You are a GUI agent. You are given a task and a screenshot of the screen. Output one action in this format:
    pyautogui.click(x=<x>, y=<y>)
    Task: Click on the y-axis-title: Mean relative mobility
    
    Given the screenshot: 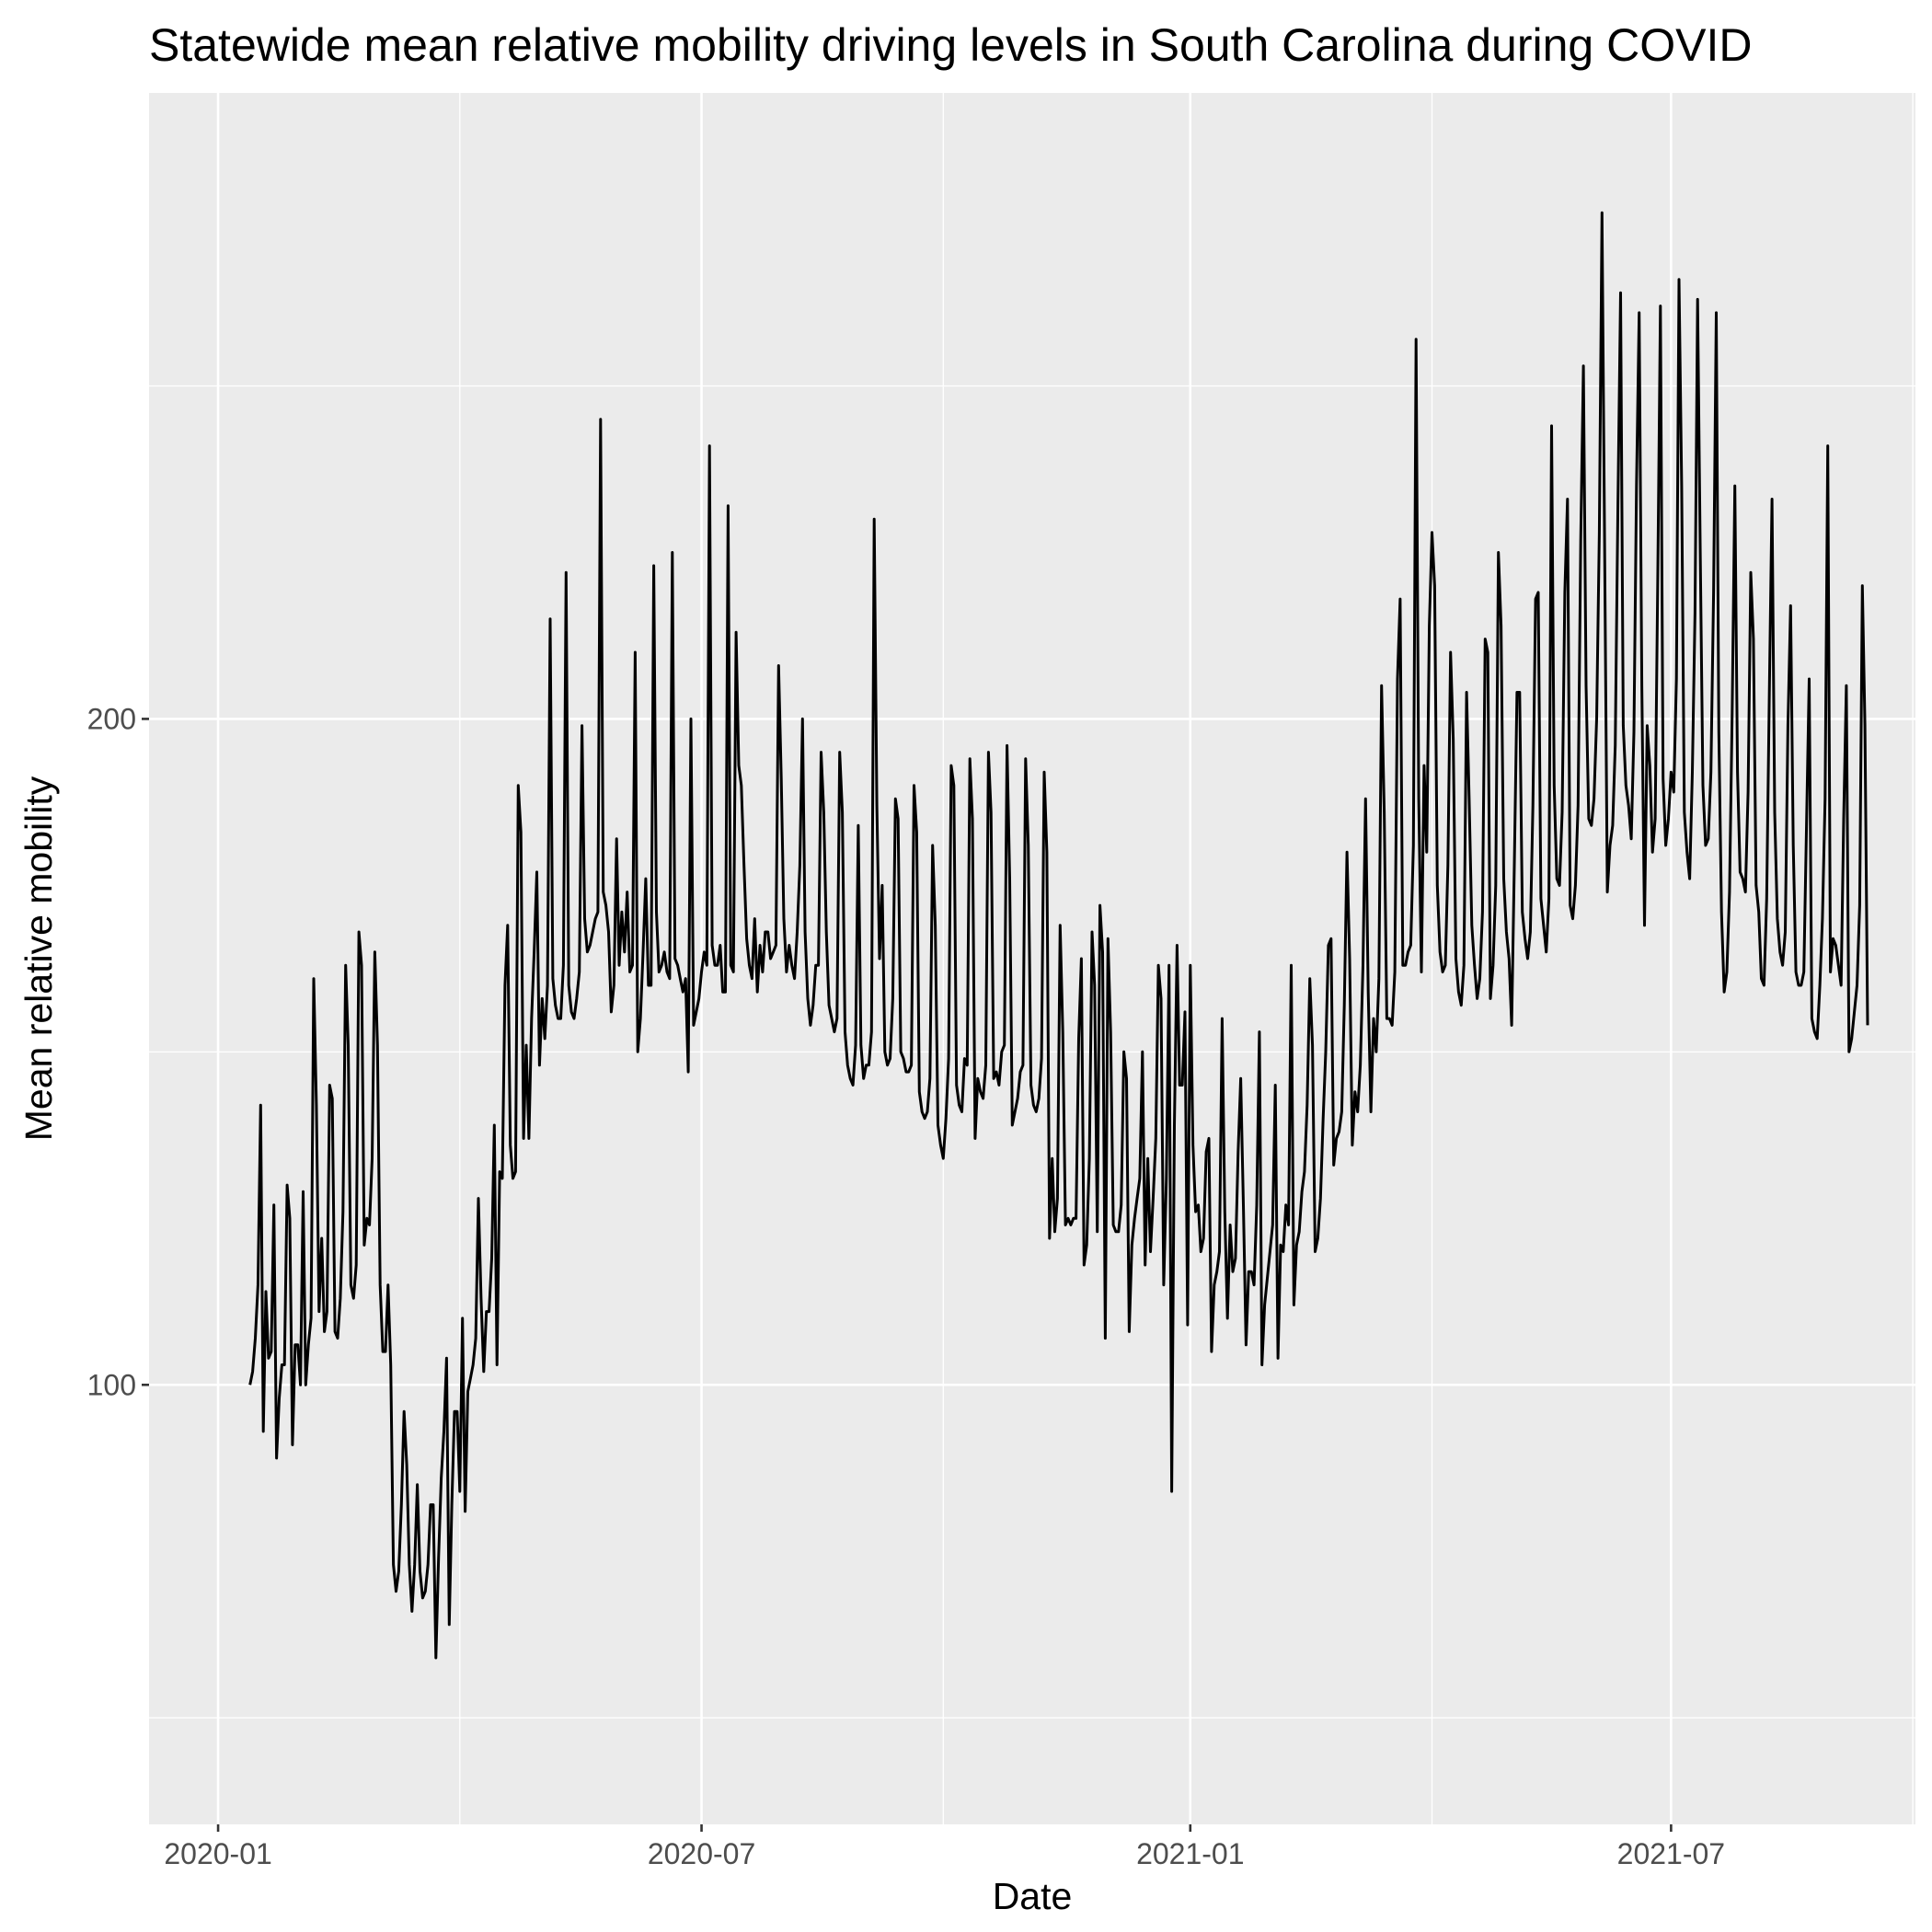 What is the action you would take?
    pyautogui.click(x=38, y=958)
    